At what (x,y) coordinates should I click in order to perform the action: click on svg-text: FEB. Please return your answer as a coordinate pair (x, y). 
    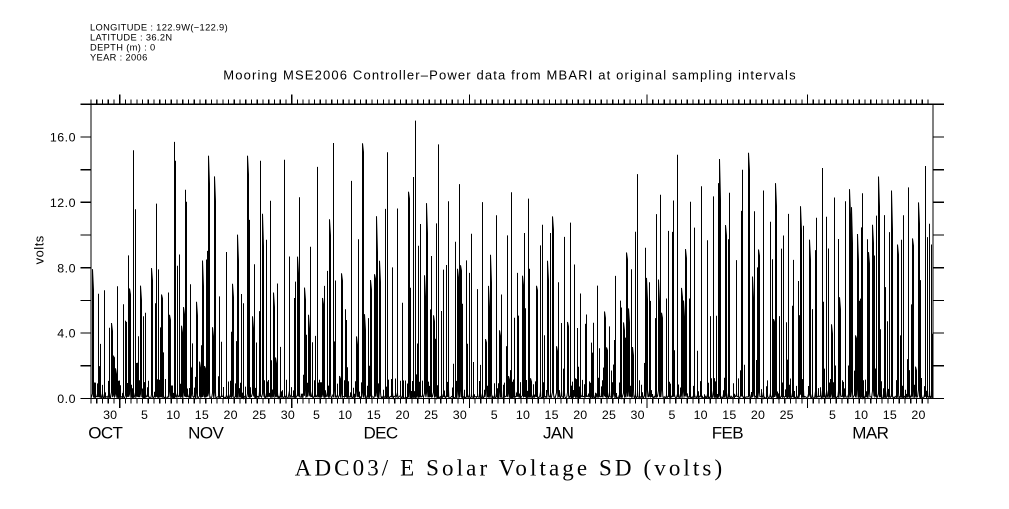
    Looking at the image, I should click on (728, 433).